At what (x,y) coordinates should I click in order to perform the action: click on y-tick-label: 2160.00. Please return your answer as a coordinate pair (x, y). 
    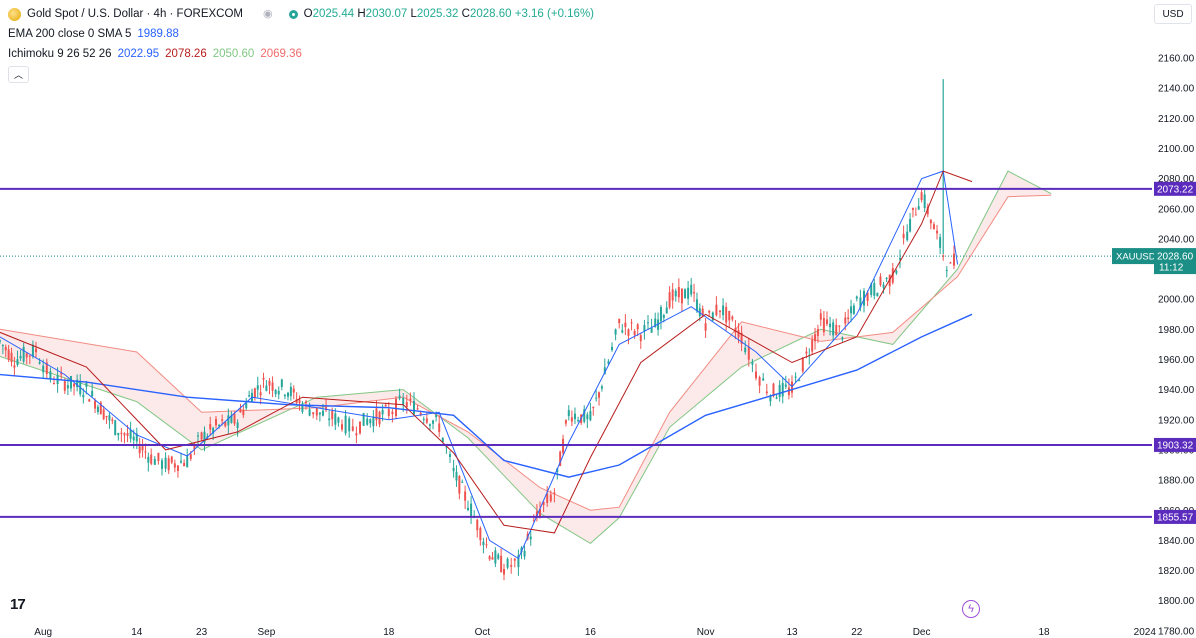
    Looking at the image, I should click on (1176, 59).